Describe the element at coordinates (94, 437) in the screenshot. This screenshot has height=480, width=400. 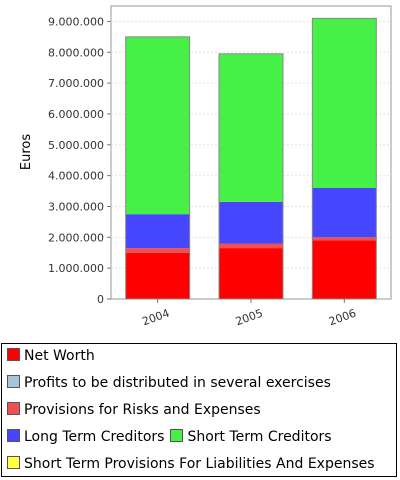
I see `legend-label: Long Term Creditors` at that location.